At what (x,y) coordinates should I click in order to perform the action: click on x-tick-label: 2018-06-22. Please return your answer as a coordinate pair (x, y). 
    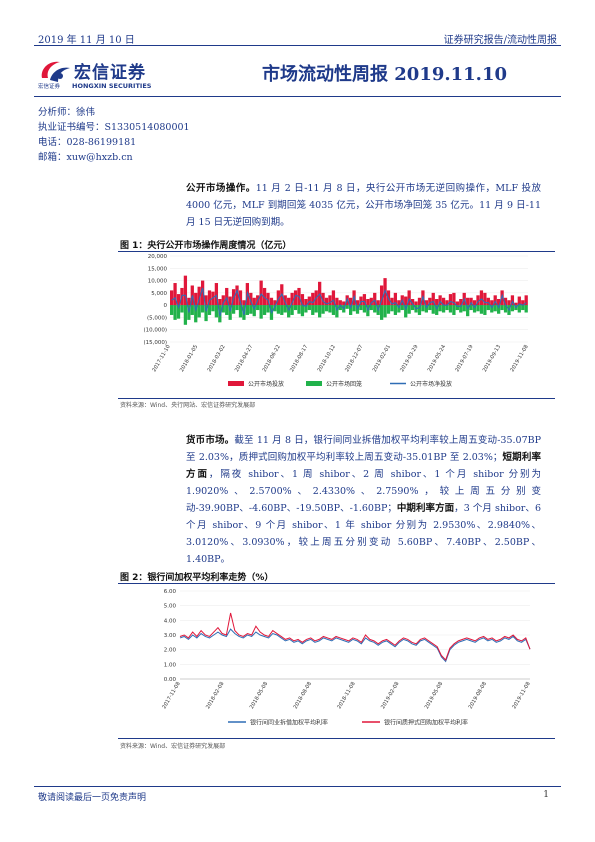
    Looking at the image, I should click on (272, 358).